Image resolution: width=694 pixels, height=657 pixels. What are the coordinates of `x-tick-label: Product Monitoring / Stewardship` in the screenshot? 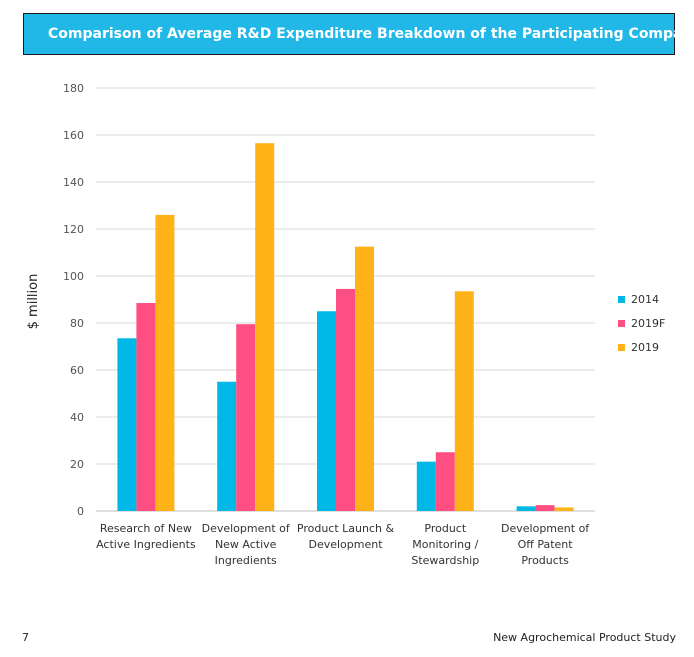 It's located at (445, 544).